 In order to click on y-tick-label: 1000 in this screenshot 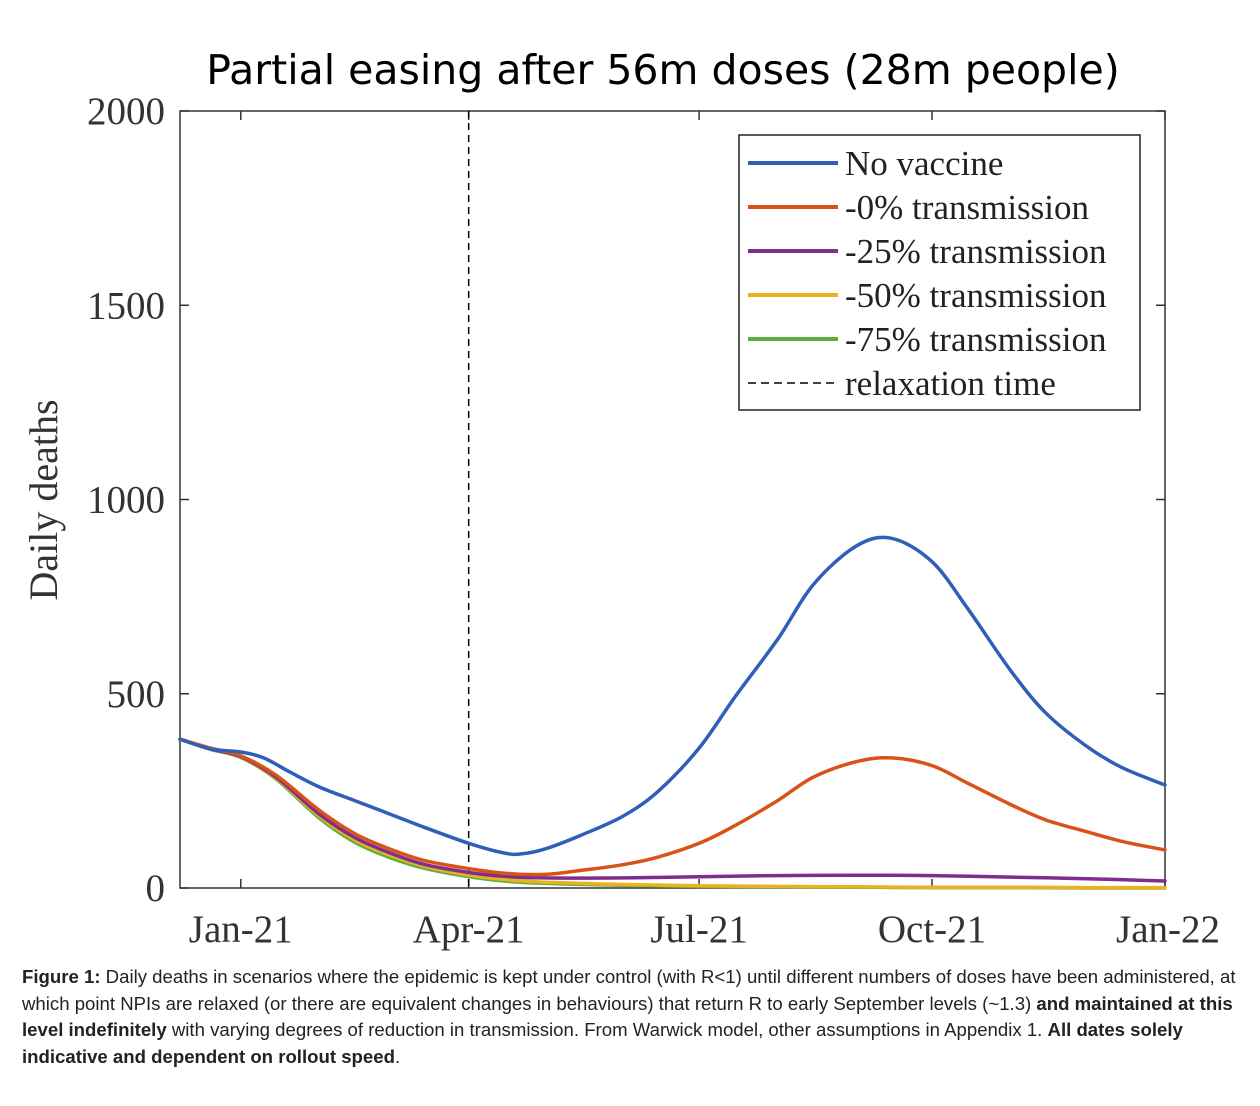, I will do `click(126, 500)`.